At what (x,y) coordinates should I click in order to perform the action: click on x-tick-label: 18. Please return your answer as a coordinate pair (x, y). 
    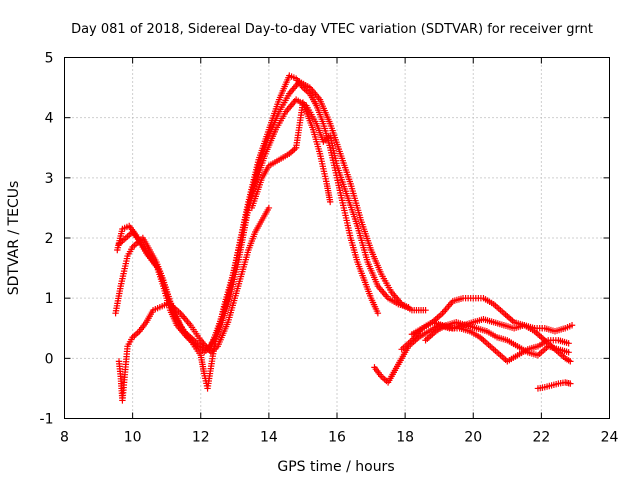
    Looking at the image, I should click on (405, 438).